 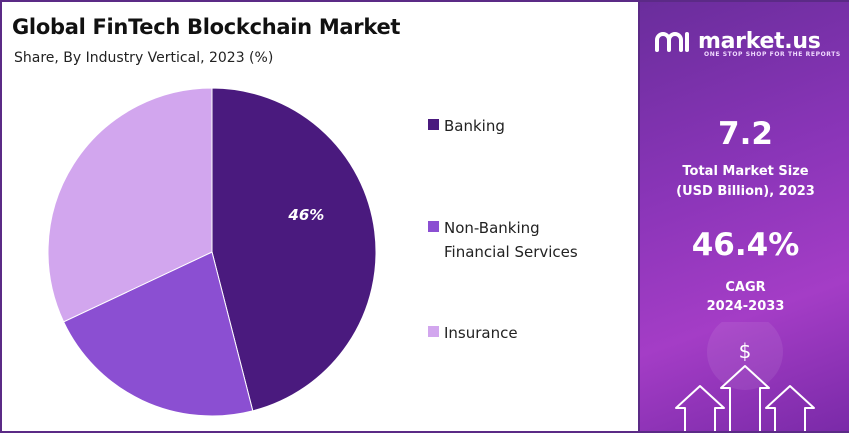 I want to click on chart-subtitle: Share, By Industry Vertical, 2023 (%), so click(x=144, y=58).